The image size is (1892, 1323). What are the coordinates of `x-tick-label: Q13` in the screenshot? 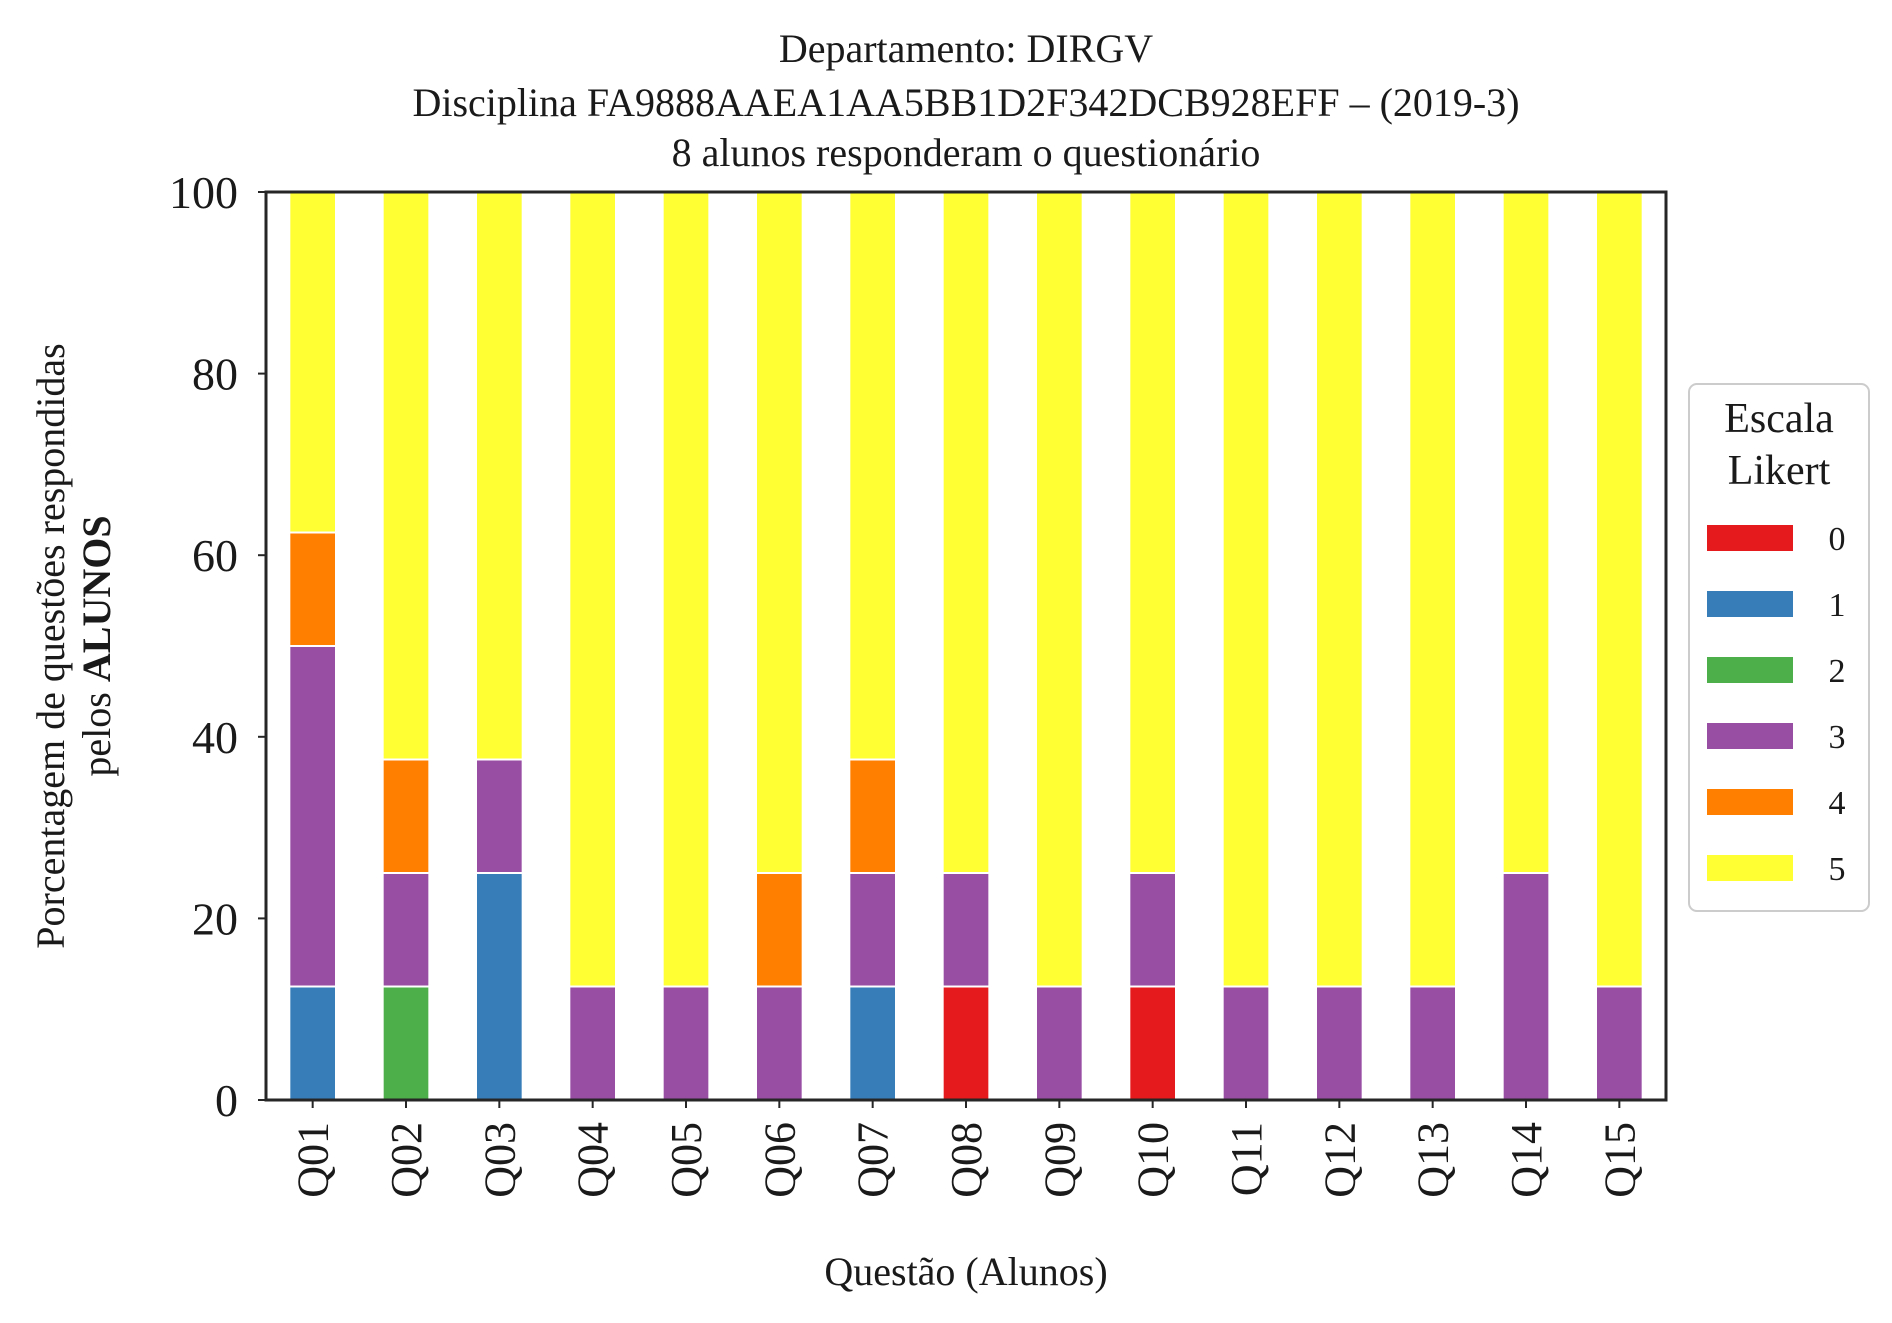 It's located at (1433, 1160).